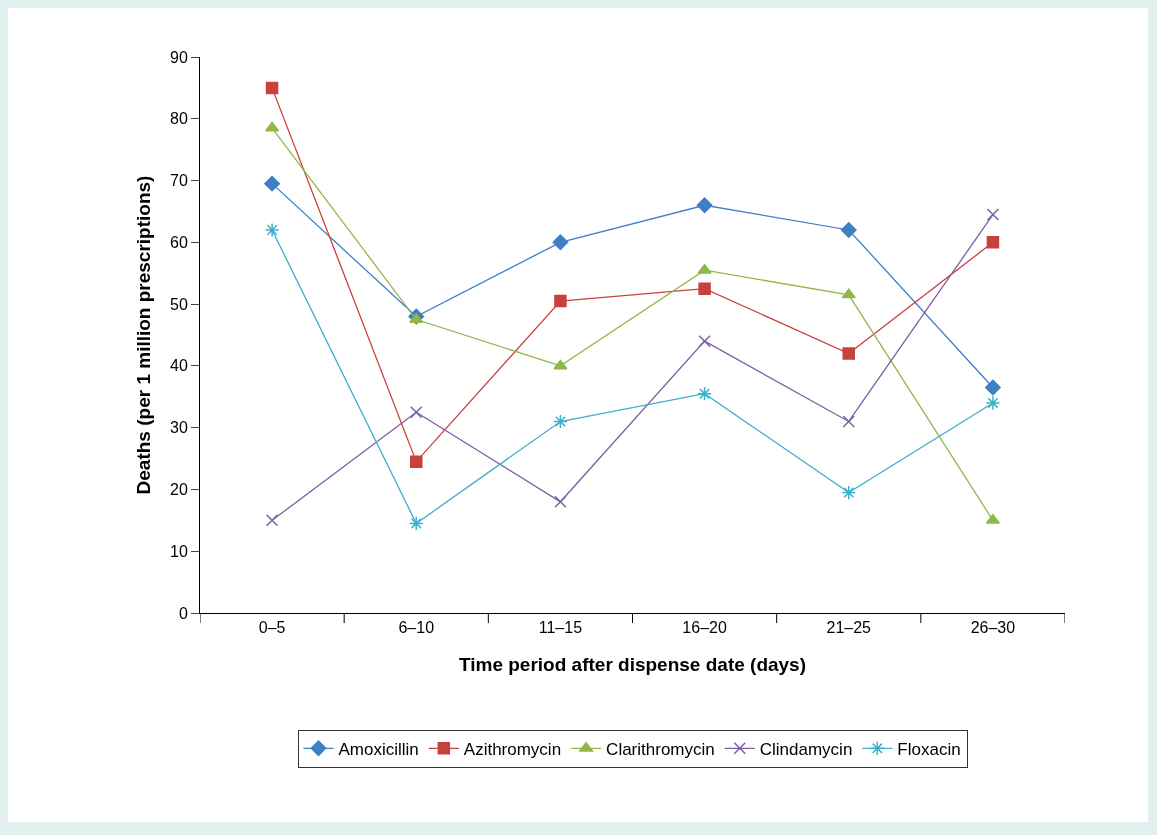  What do you see at coordinates (660, 749) in the screenshot?
I see `legend-label: Clarithromycin` at bounding box center [660, 749].